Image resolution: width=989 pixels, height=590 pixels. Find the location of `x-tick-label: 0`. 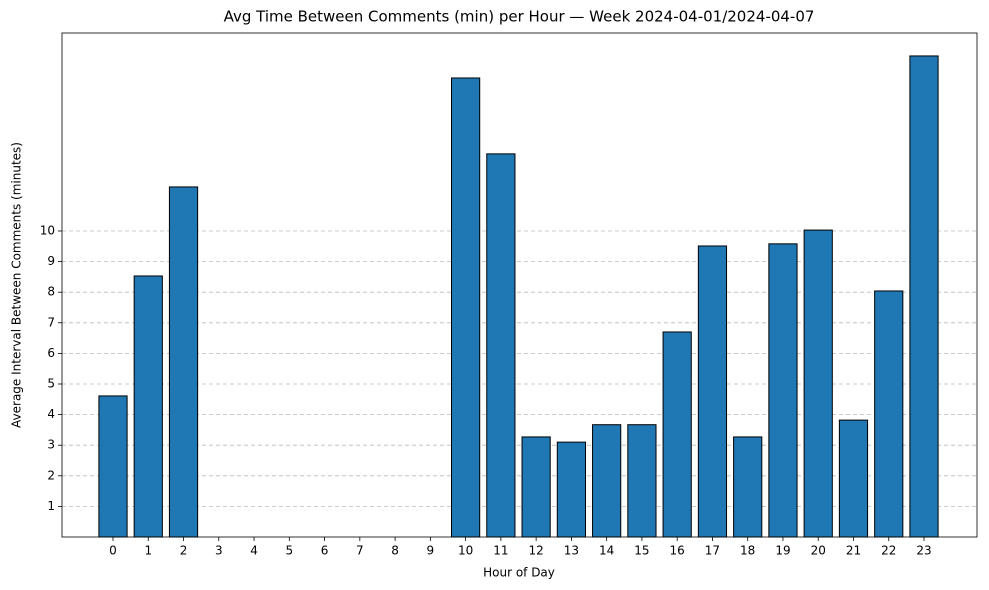

x-tick-label: 0 is located at coordinates (113, 551).